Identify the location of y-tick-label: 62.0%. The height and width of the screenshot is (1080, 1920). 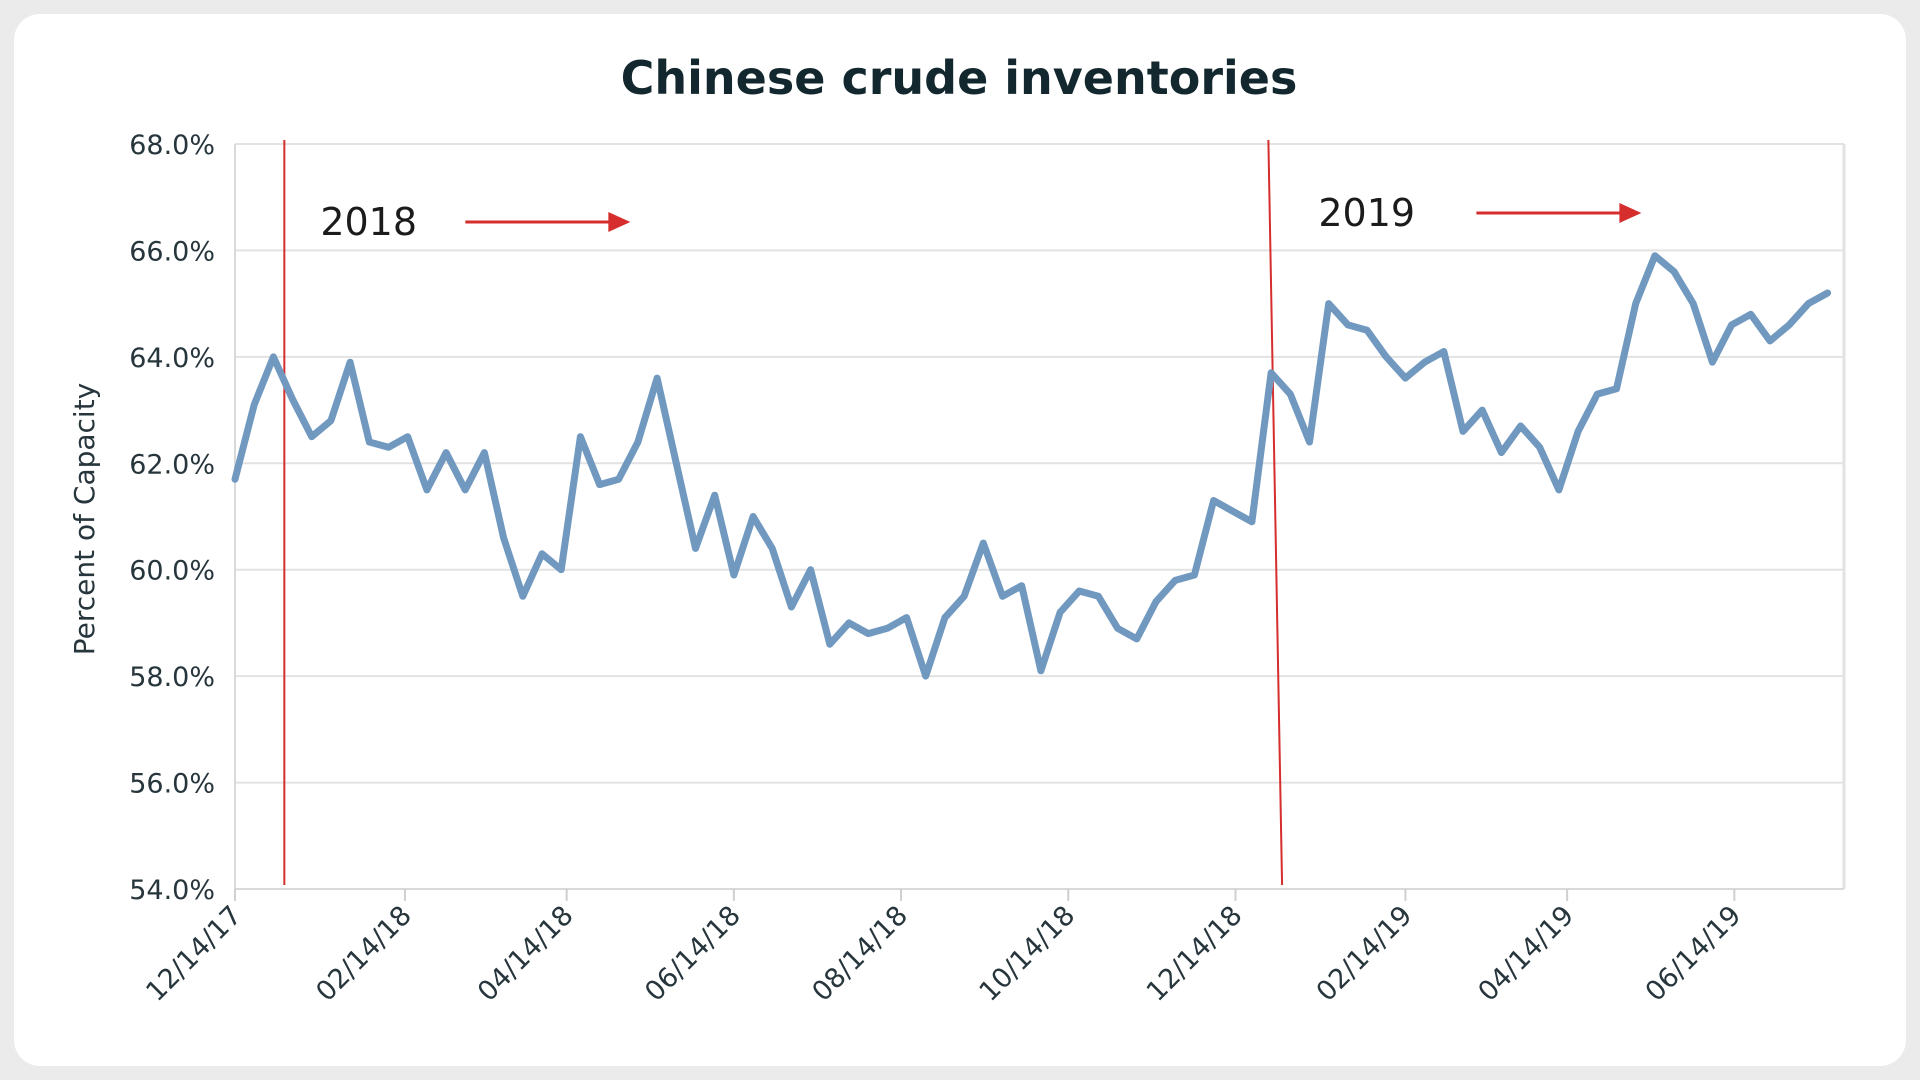
(172, 464).